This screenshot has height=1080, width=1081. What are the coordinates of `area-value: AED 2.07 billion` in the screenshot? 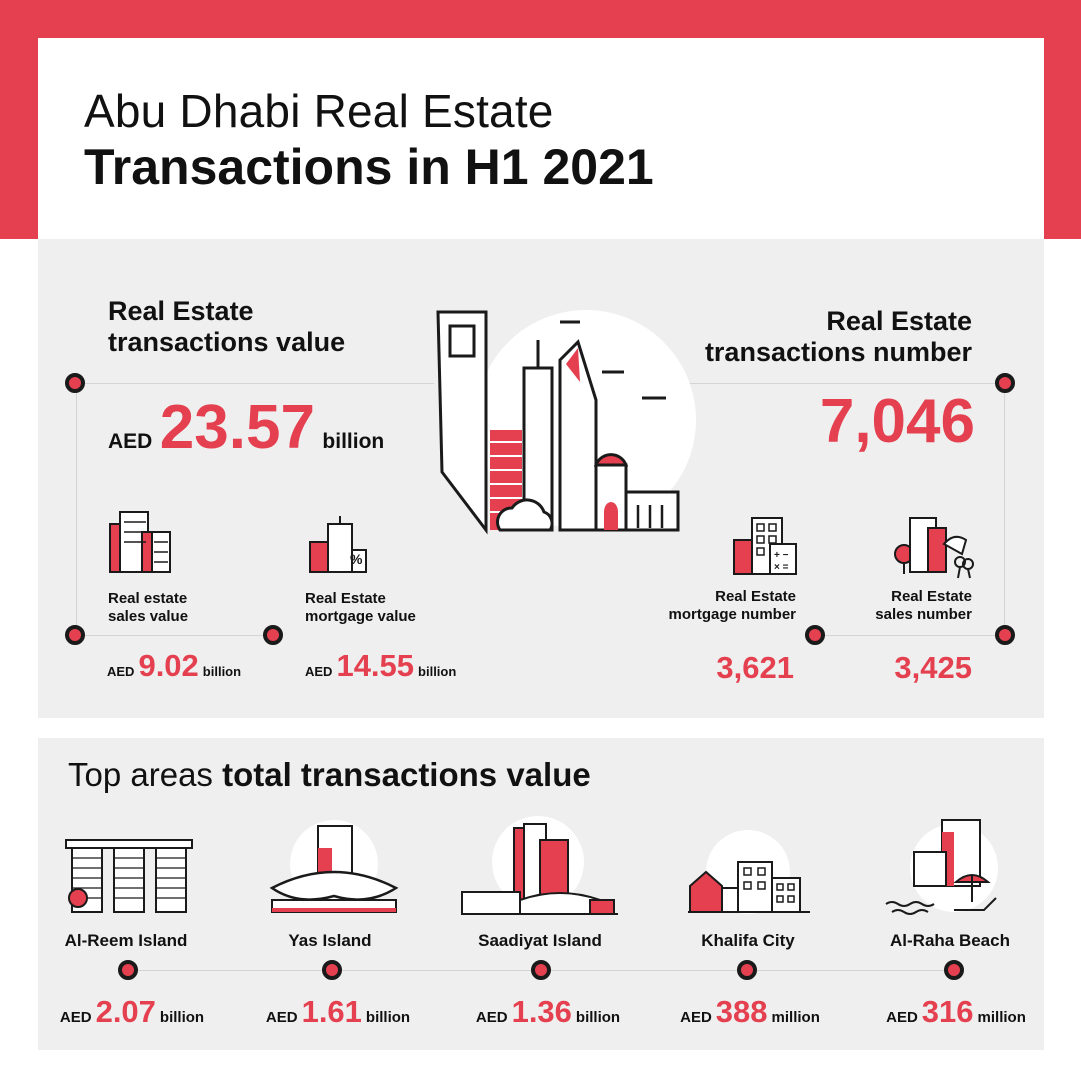 It's located at (132, 1012).